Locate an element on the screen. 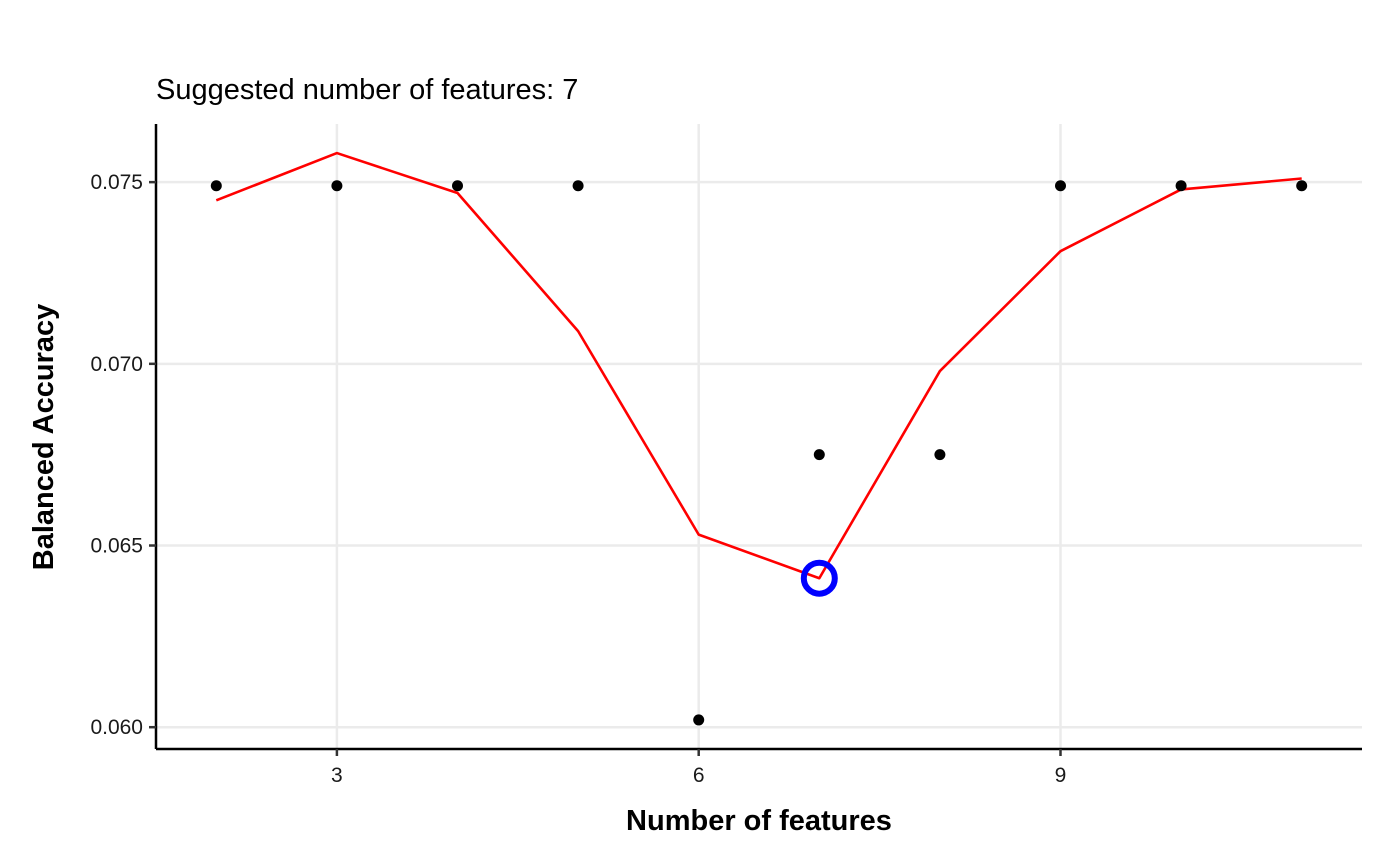 The image size is (1400, 866). y-axis-ticks: 0.060 0.065 0.070 0.075 is located at coordinates (123, 455).